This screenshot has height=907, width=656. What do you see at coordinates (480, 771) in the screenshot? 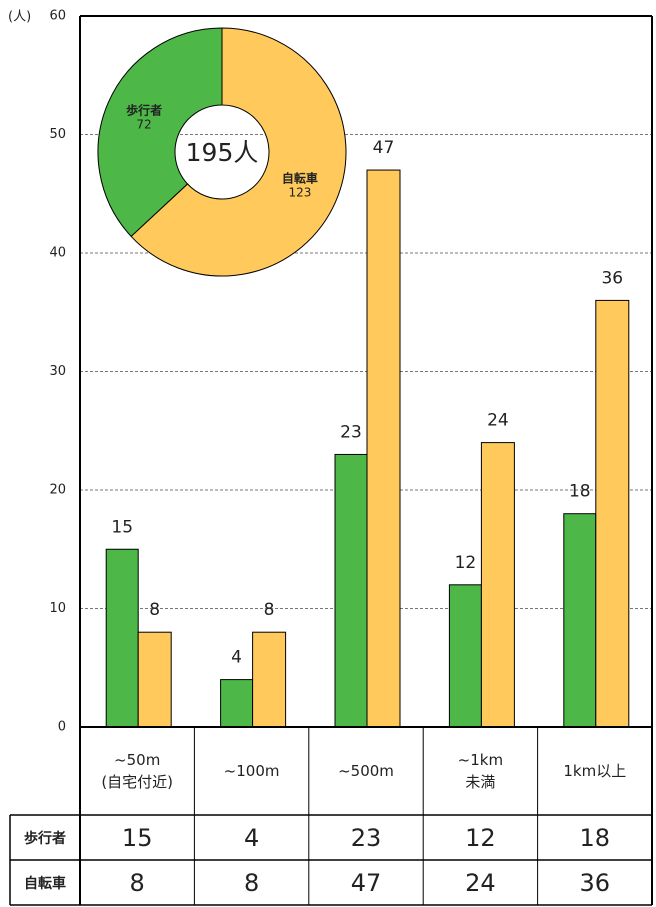
I see `x-tick-label: ~1km 未満` at bounding box center [480, 771].